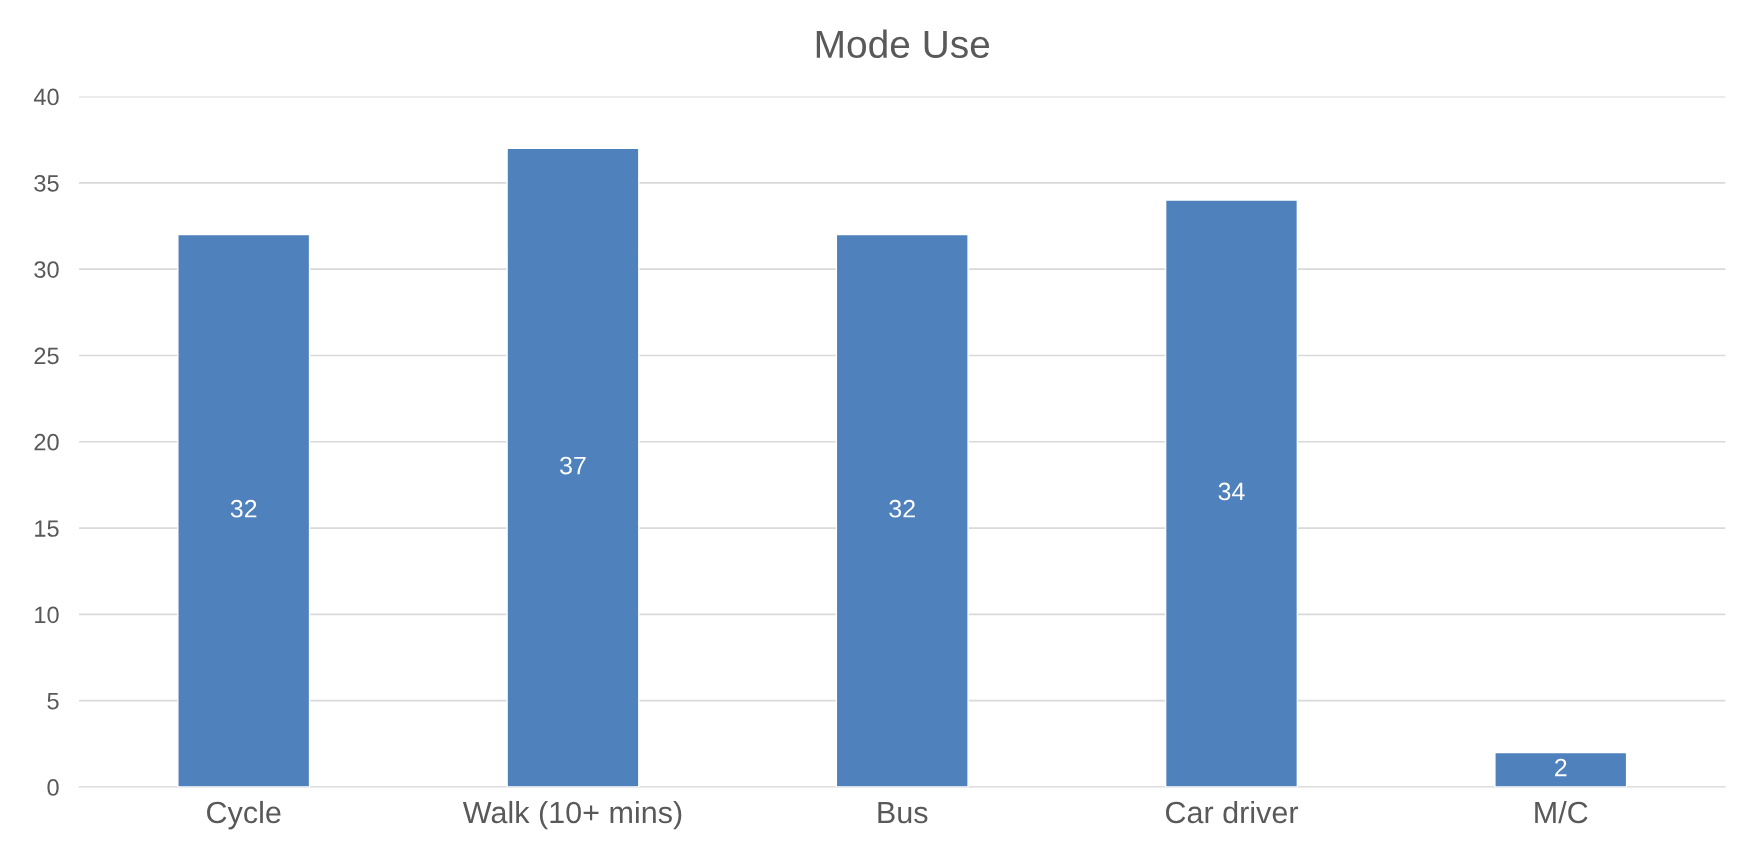  Describe the element at coordinates (46, 183) in the screenshot. I see `y-tick-label: 35` at that location.